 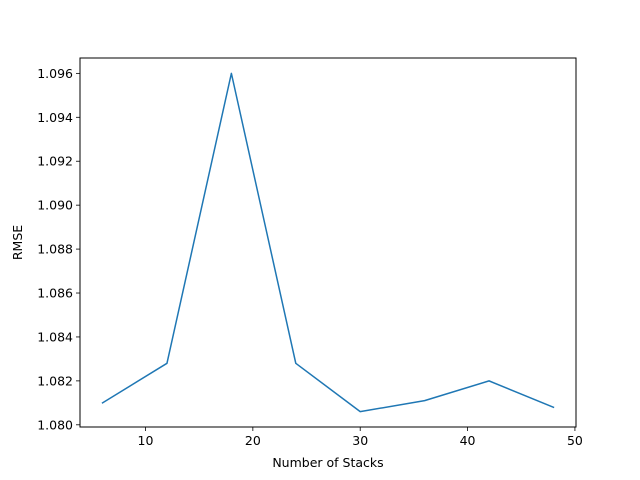 I want to click on x-tick-label: 30, so click(x=360, y=440).